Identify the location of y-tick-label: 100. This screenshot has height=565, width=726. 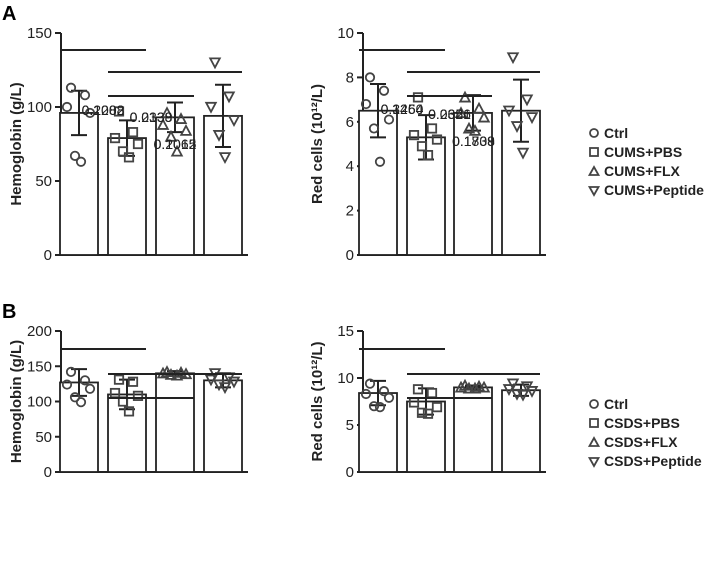
(39, 402).